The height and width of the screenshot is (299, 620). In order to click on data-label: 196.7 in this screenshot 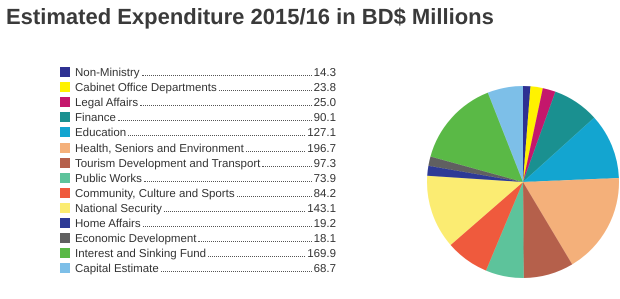, I will do `click(321, 148)`.